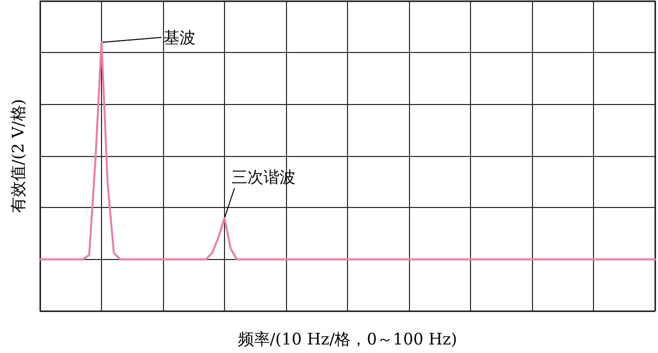 This screenshot has height=353, width=658. I want to click on y-axis-title: 有效值/(2 V/格), so click(18, 156).